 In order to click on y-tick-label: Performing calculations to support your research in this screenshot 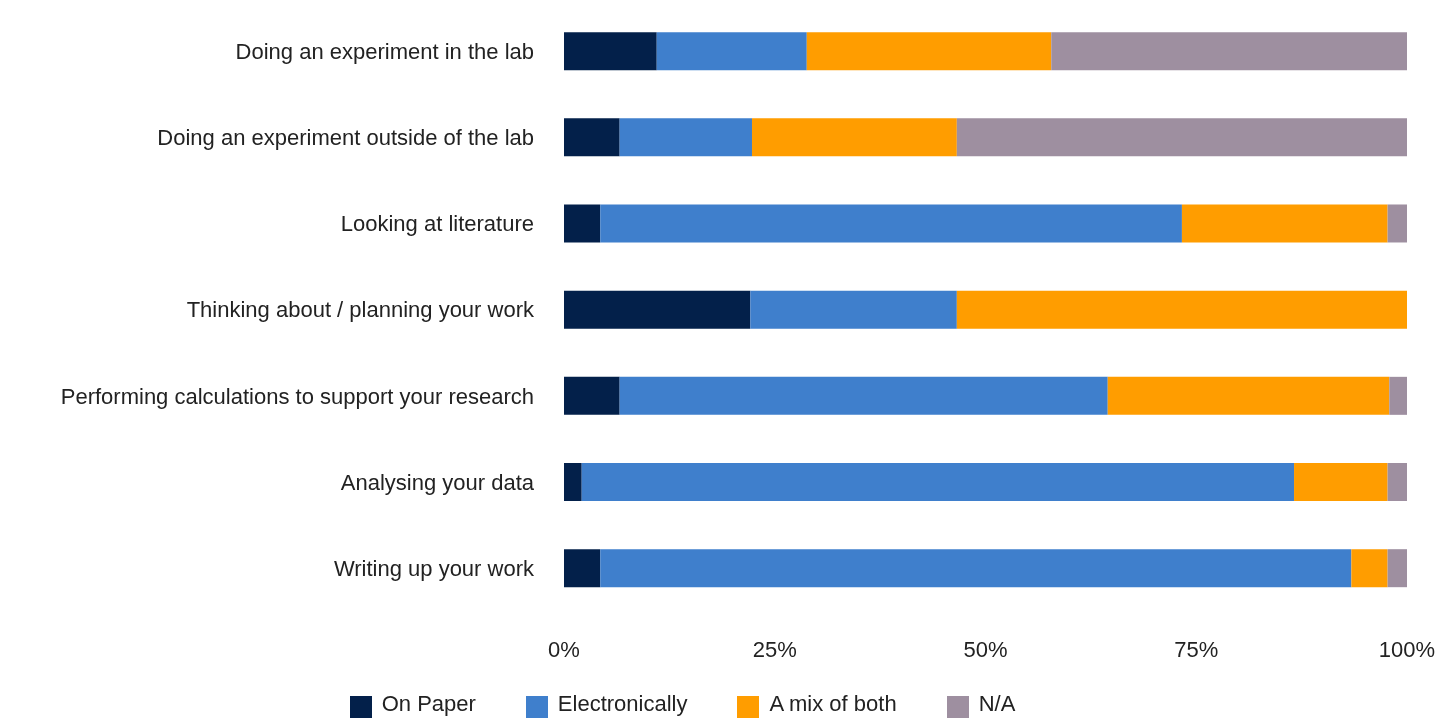, I will do `click(297, 396)`.